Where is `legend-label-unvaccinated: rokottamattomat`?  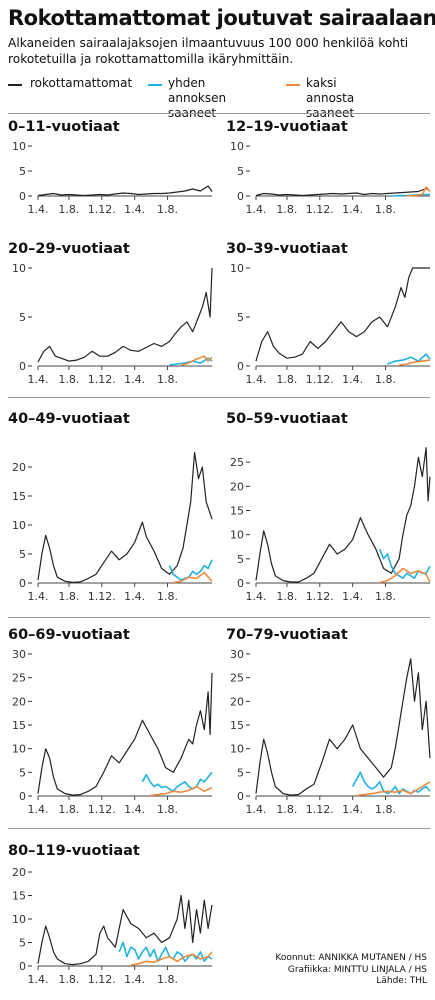 legend-label-unvaccinated: rokottamattomat is located at coordinates (81, 83).